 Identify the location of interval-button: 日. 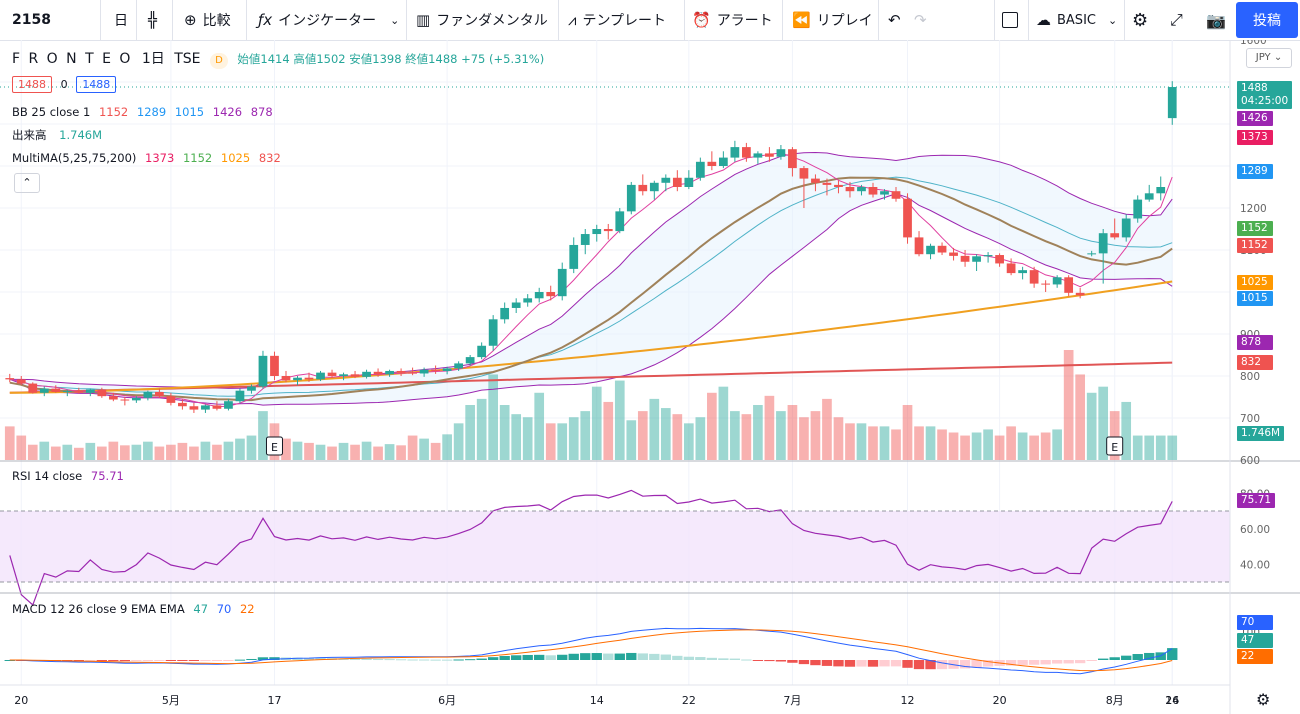
(121, 21).